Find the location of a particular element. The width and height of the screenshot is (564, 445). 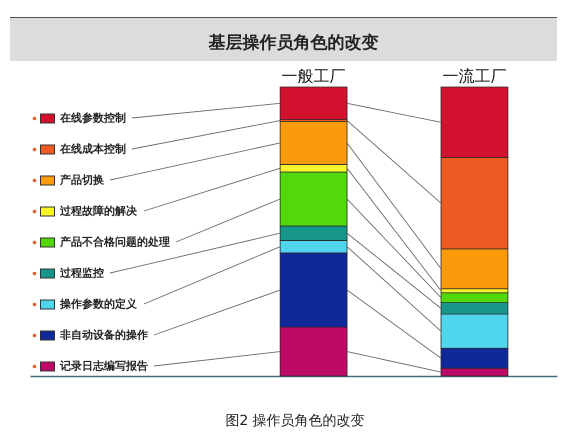

x-tick-label: 一流工厂 is located at coordinates (474, 76).